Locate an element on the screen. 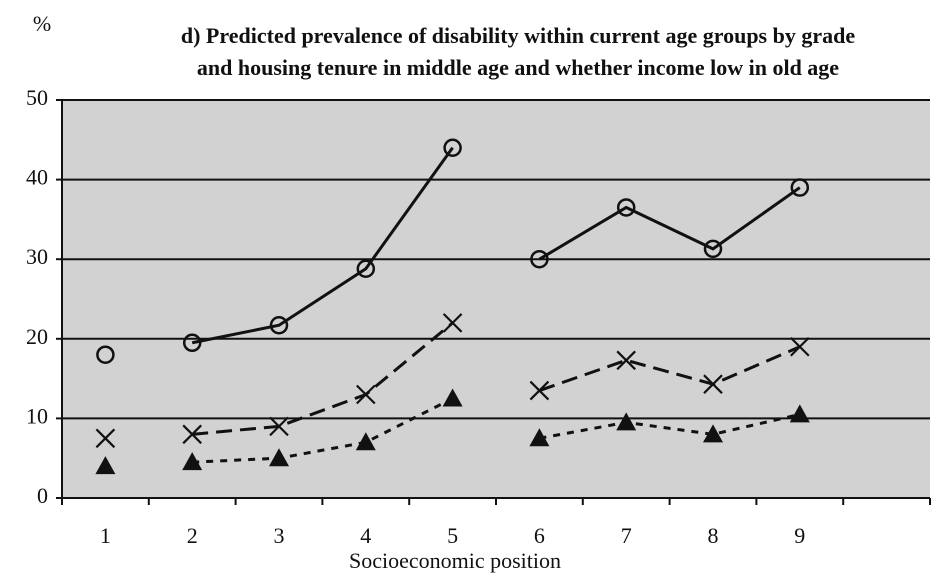 The height and width of the screenshot is (577, 942). x-axis-label: Socioeconomic position is located at coordinates (455, 560).